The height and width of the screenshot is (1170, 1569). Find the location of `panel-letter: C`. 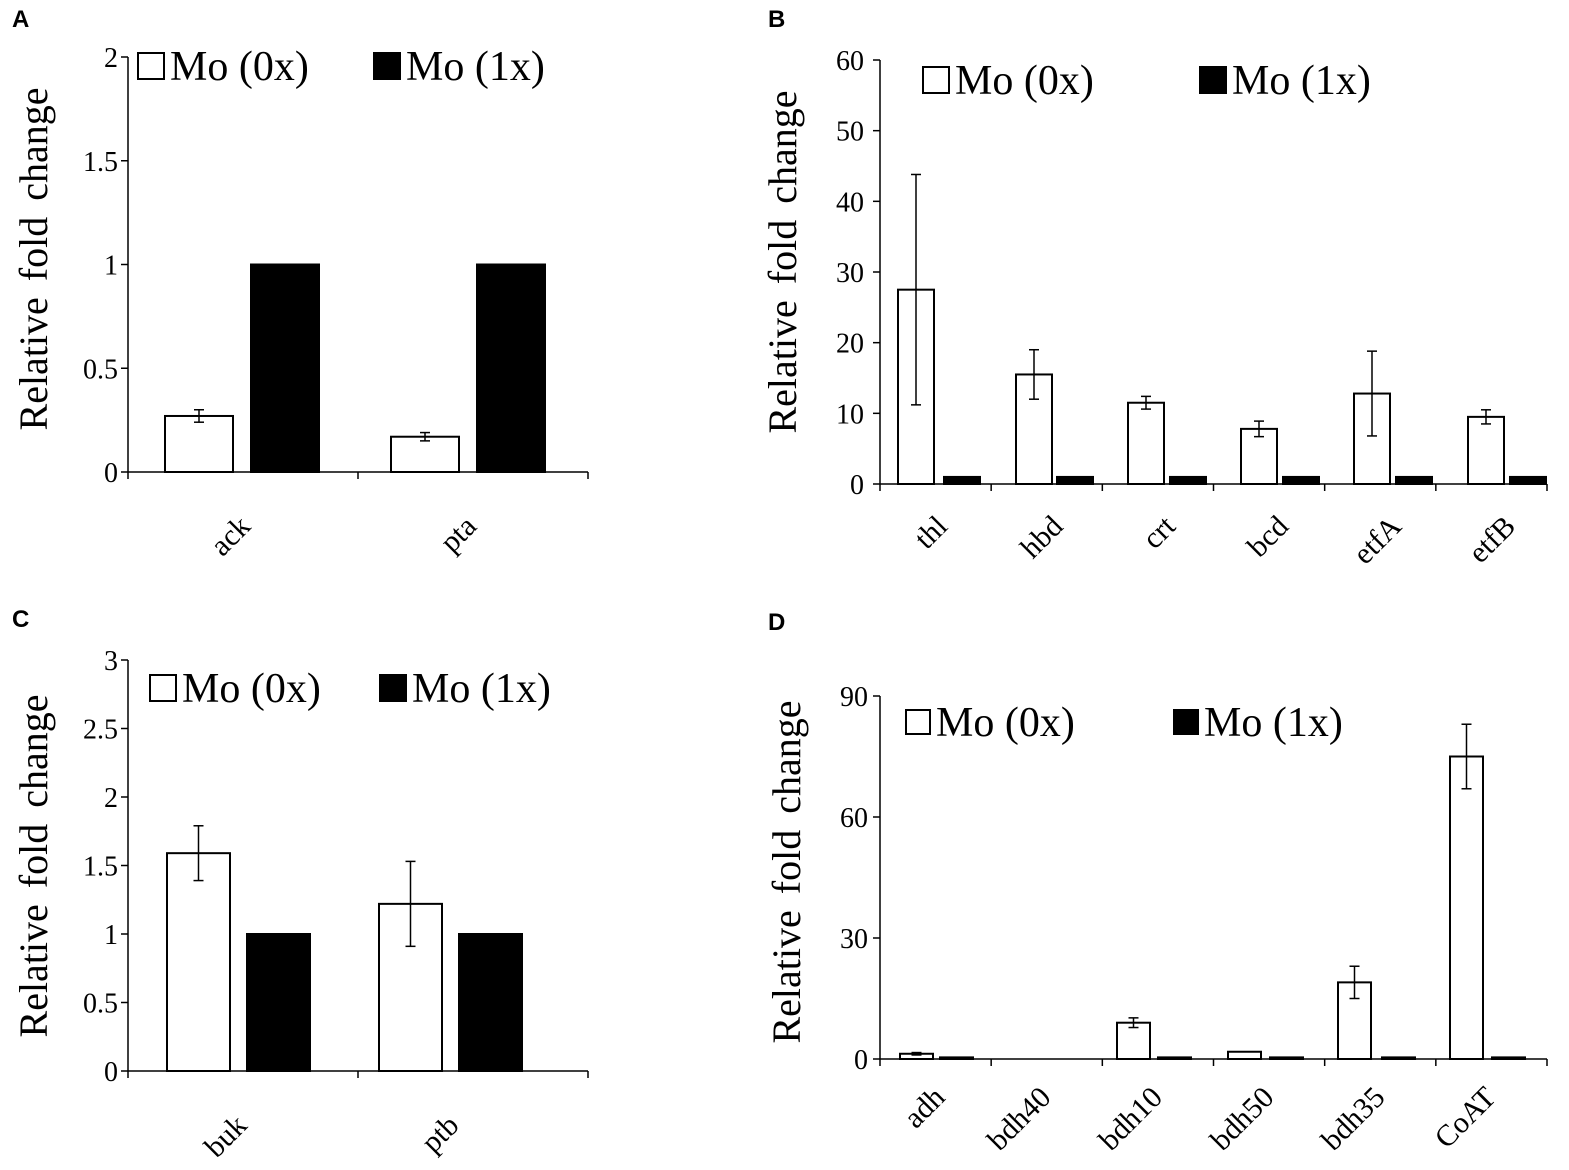

panel-letter: C is located at coordinates (20, 619).